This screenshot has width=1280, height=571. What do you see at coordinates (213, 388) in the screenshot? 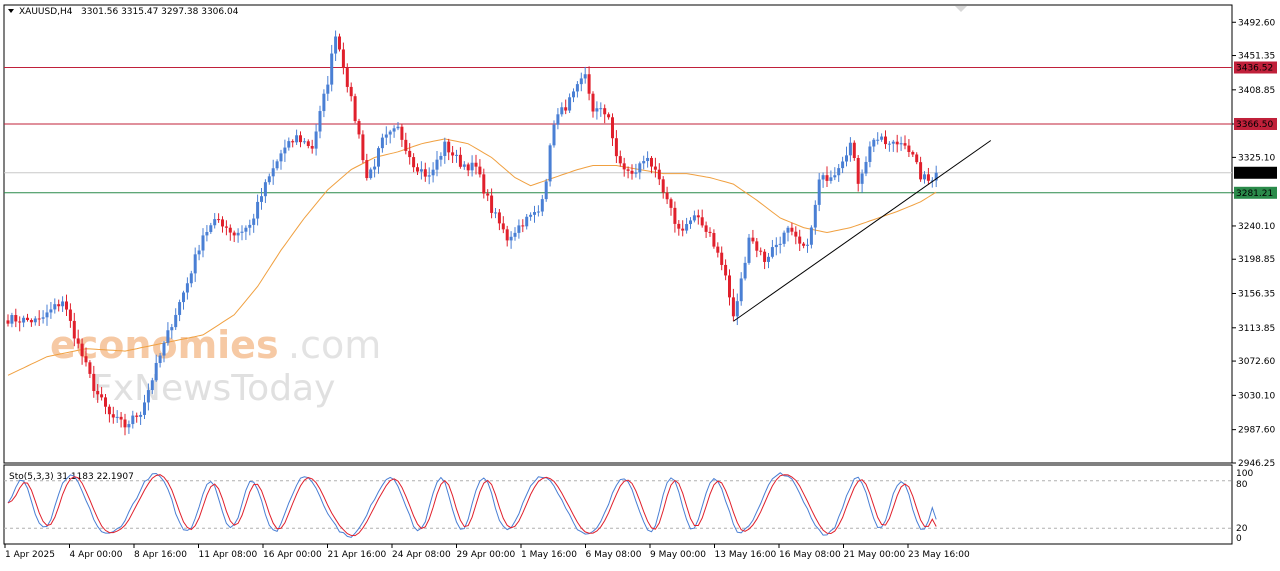
I see `watermark-fxnewstoday: FxNewsToday` at bounding box center [213, 388].